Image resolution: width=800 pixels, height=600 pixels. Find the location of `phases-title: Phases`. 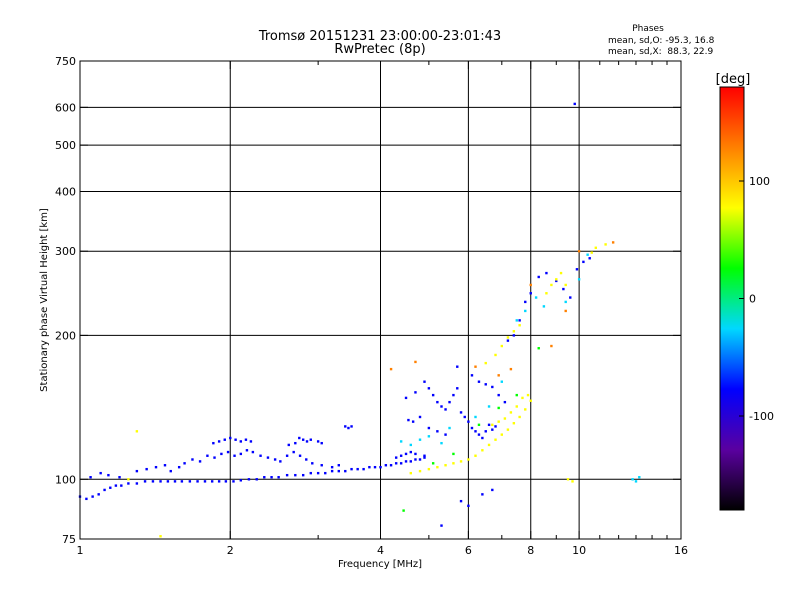

phases-title: Phases is located at coordinates (648, 29).